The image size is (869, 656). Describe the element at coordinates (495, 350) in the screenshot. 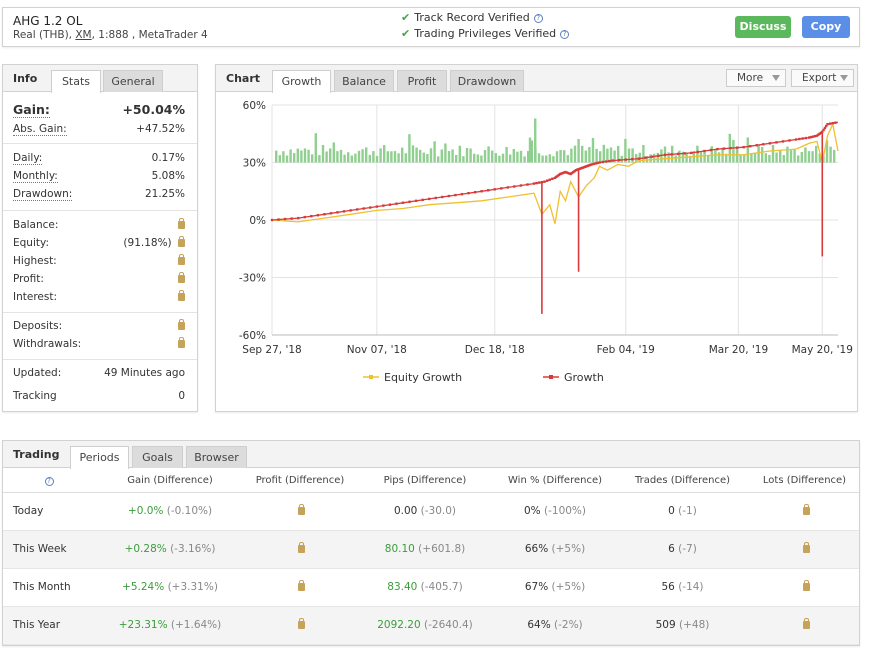

I see `x-tick-label: Dec 18, '18` at that location.